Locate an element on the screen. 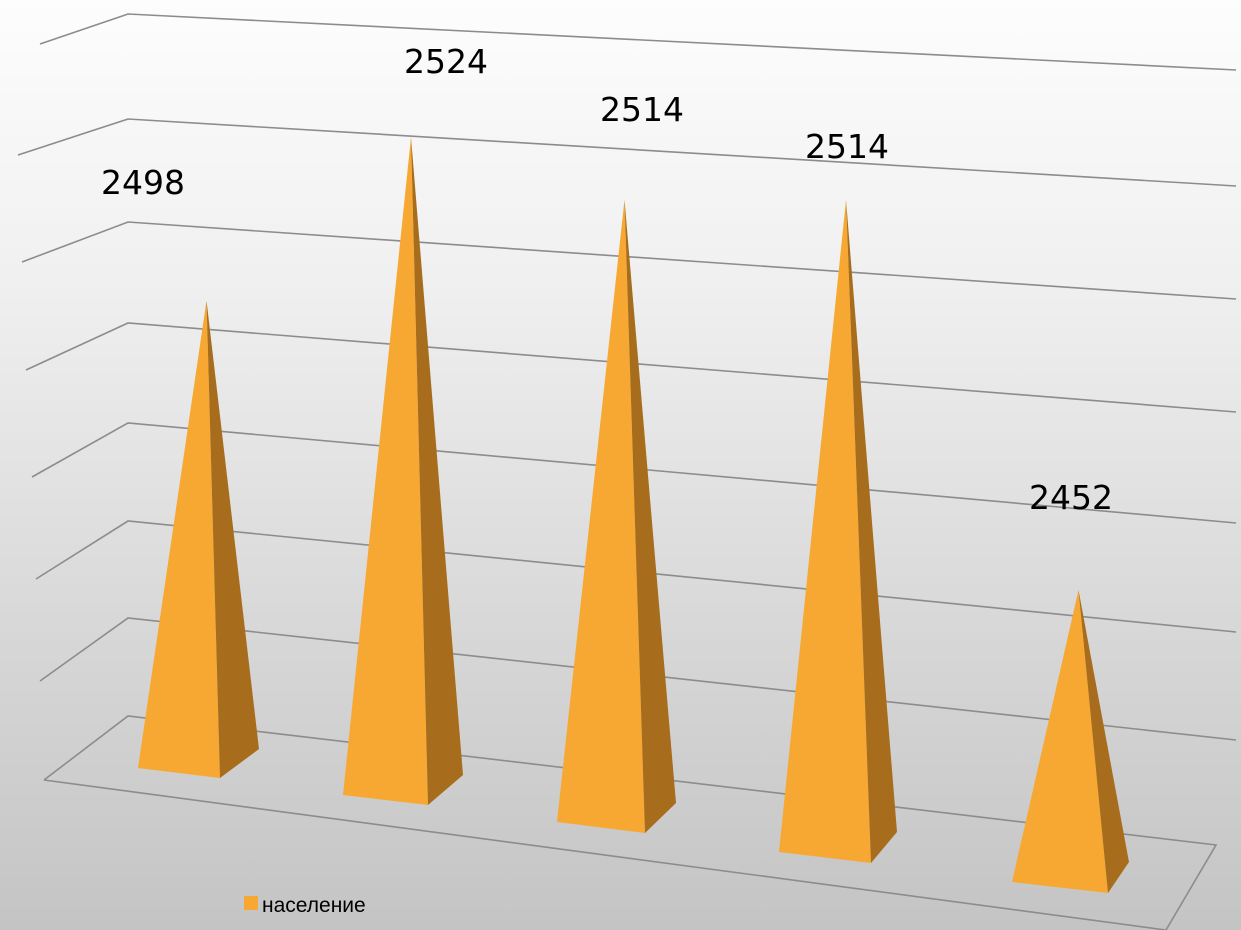  data-label: 2524 is located at coordinates (446, 61).